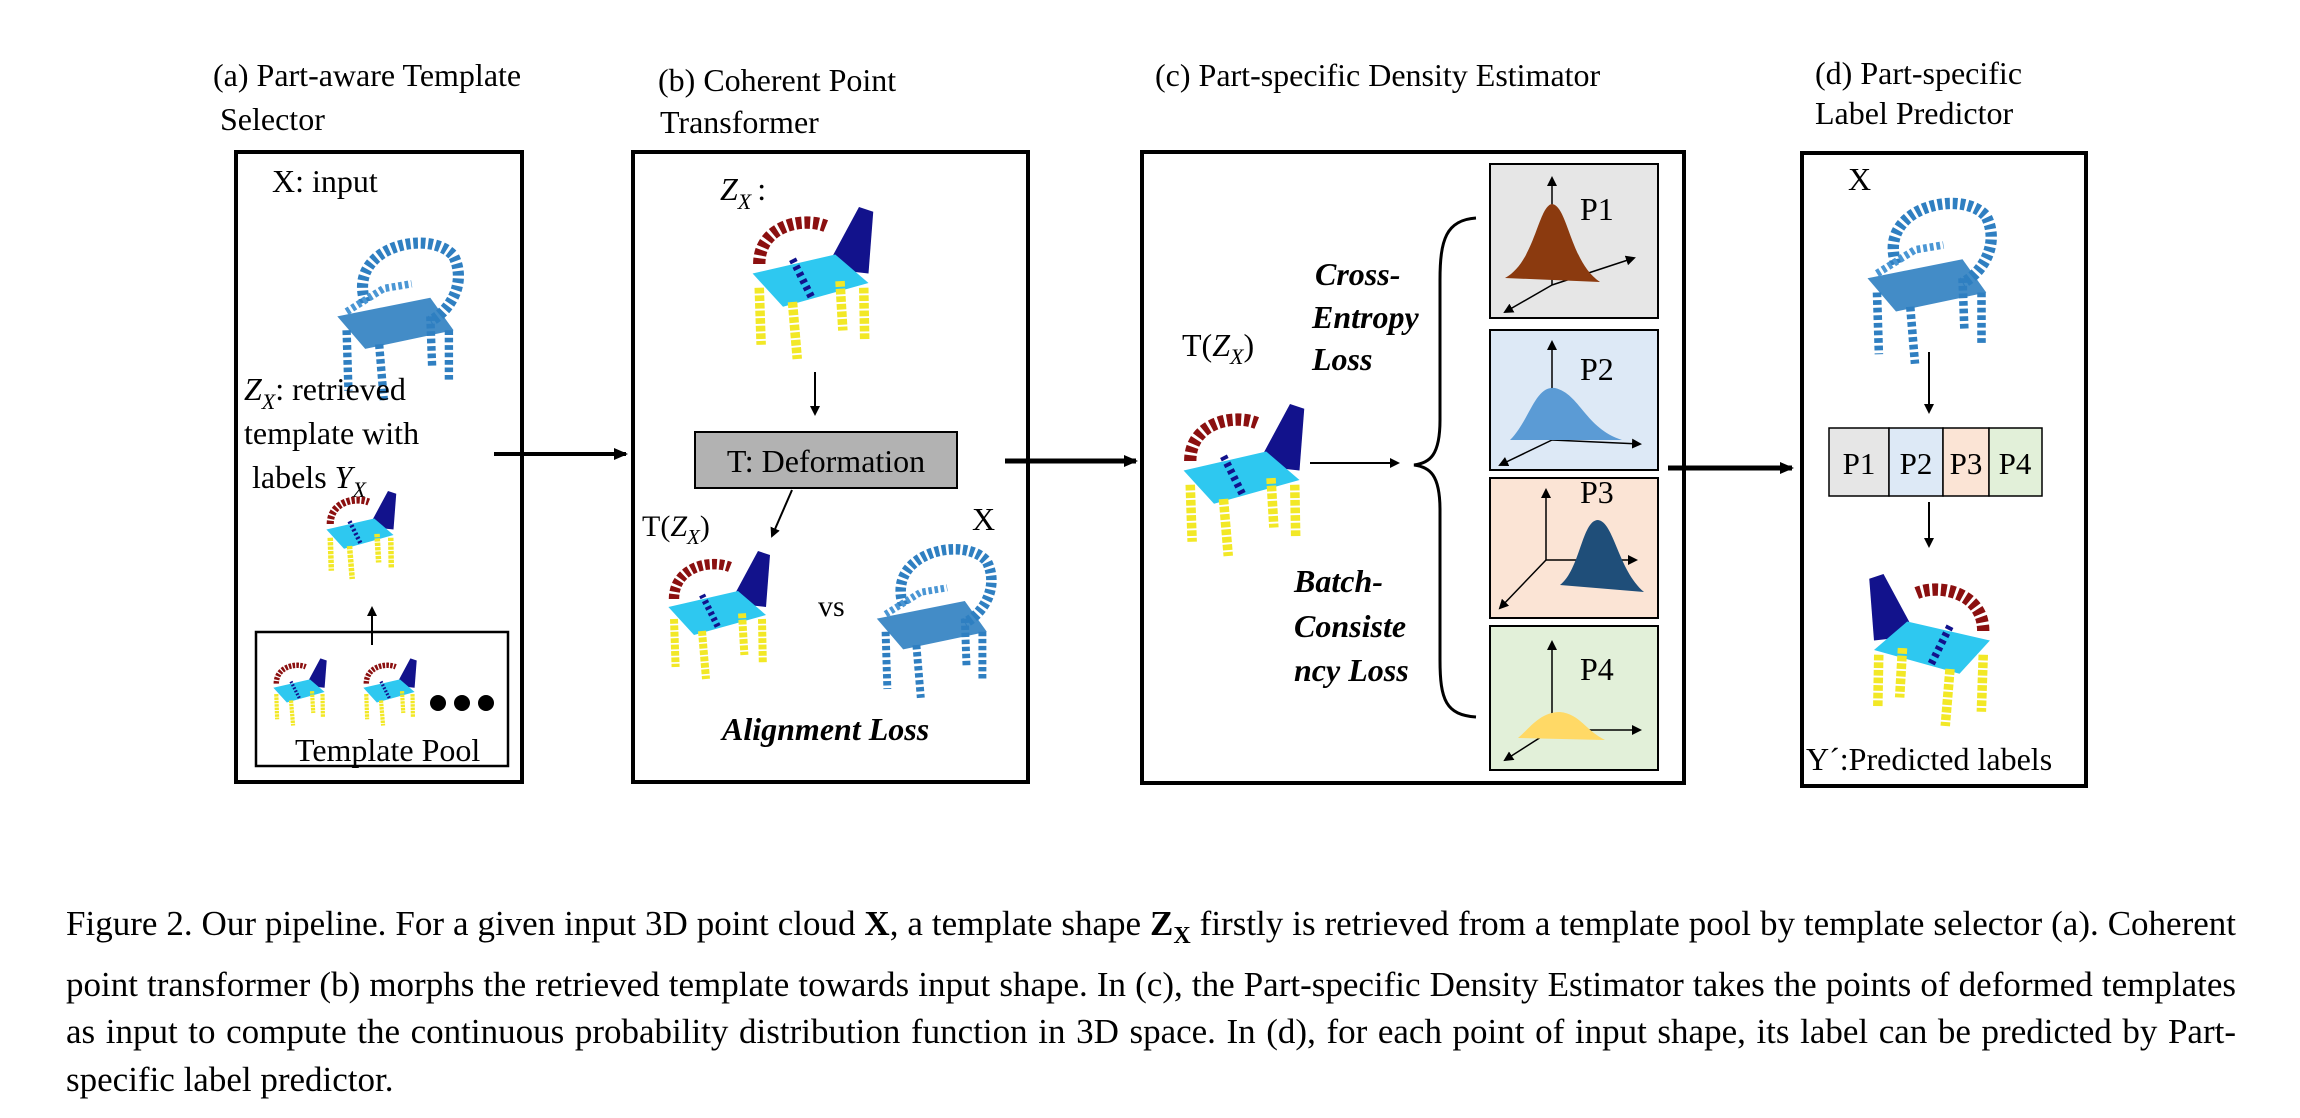 This screenshot has height=1118, width=2300. Describe the element at coordinates (739, 122) in the screenshot. I see `panel-b-title-line2: Transformer` at that location.